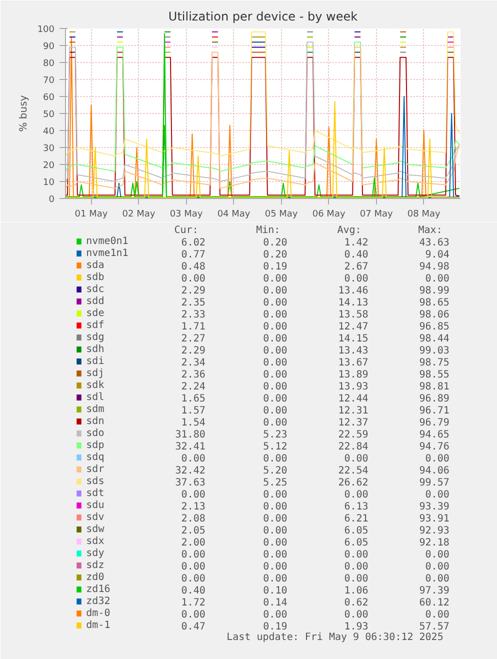 Image resolution: width=497 pixels, height=659 pixels. What do you see at coordinates (356, 243) in the screenshot?
I see `text: 1.42` at bounding box center [356, 243].